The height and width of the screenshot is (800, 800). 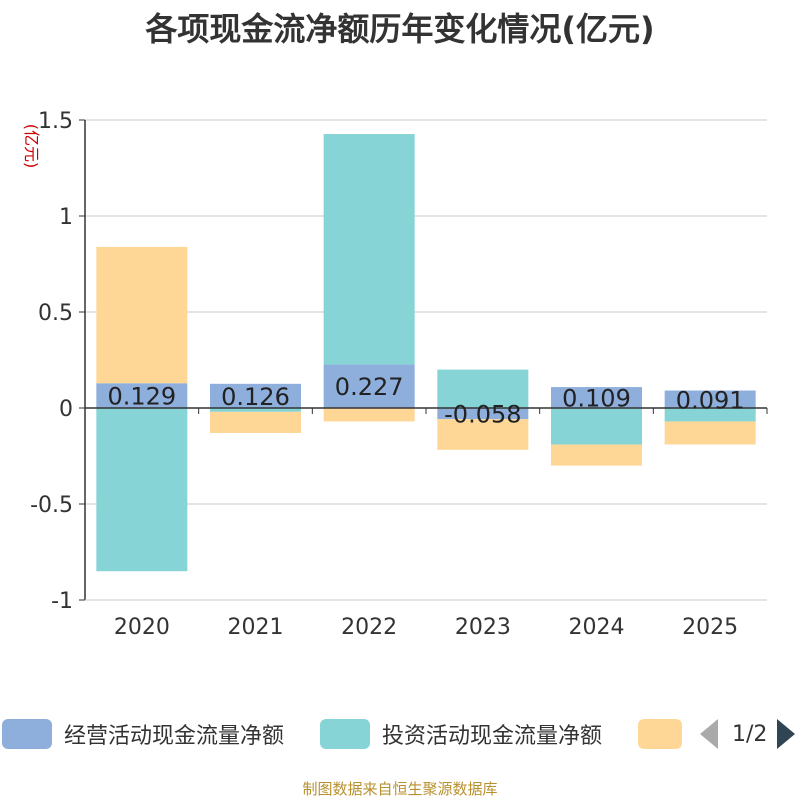 I want to click on data-label: -0.058, so click(x=482, y=415).